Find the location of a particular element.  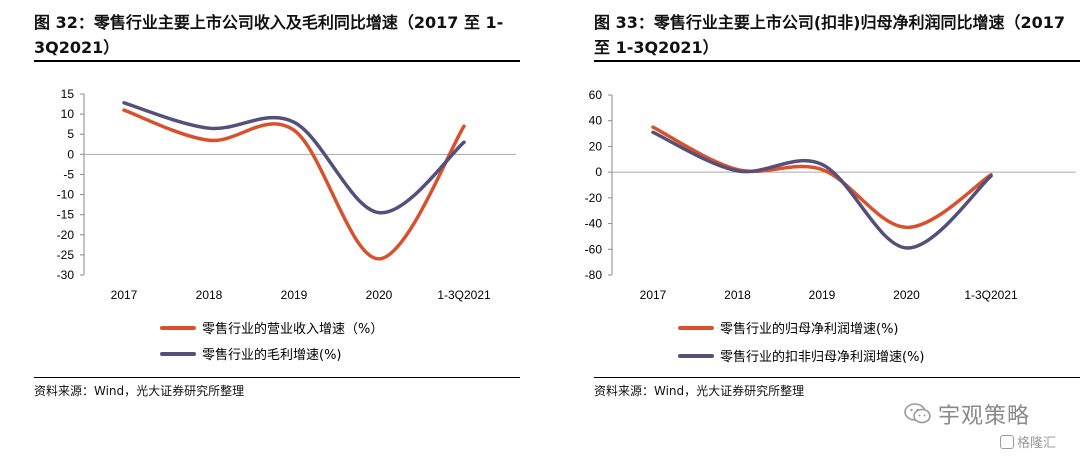

legend-label: 零售行业的扣非归母净利润增速(%) is located at coordinates (822, 357).